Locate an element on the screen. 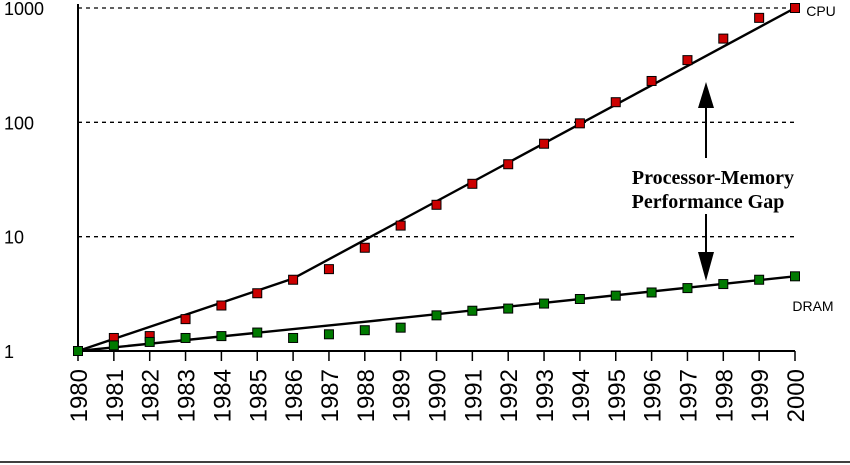 Image resolution: width=850 pixels, height=465 pixels. annotation-line-1: Processor-Memory is located at coordinates (713, 178).